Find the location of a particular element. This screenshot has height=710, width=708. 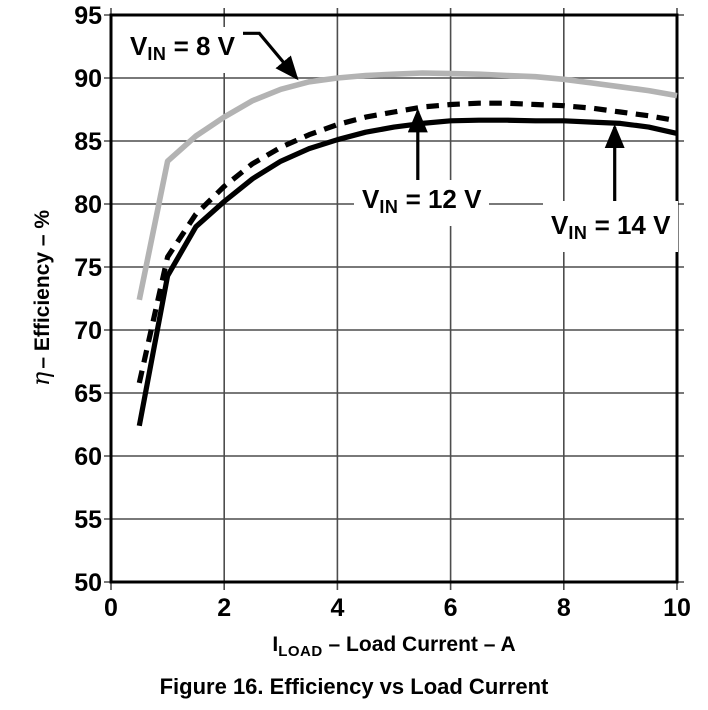

y-tick-label-55: 55 is located at coordinates (88, 520).